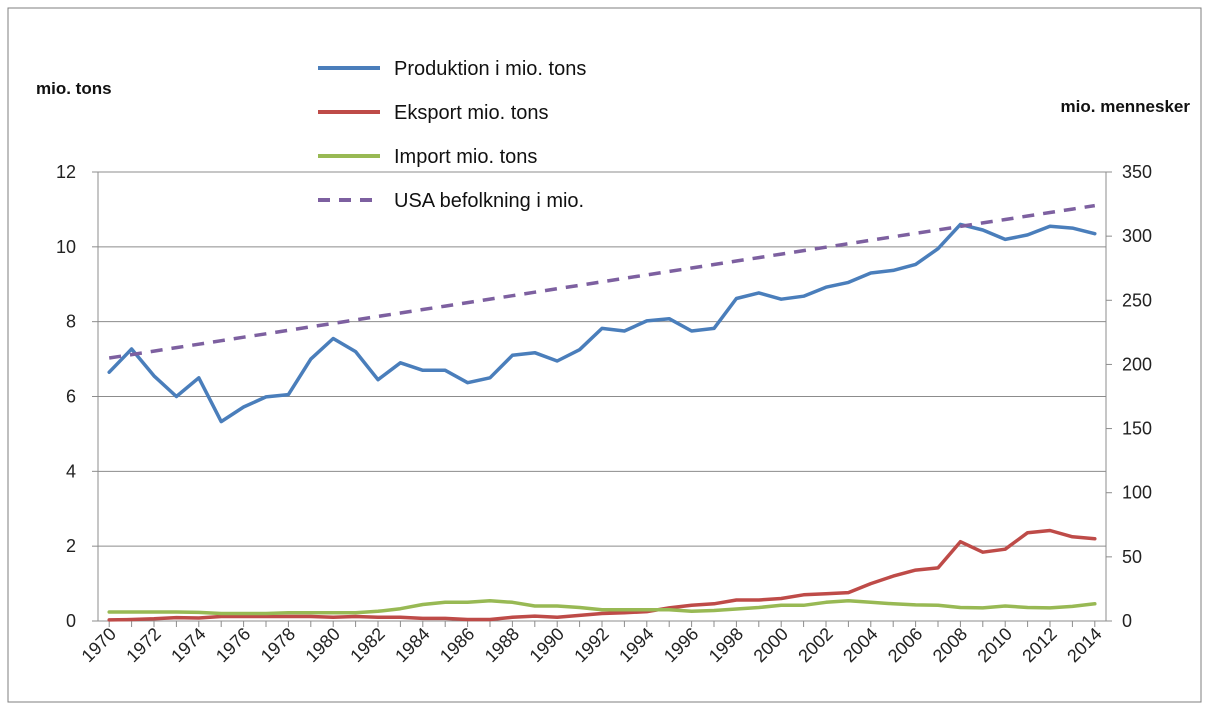 This screenshot has height=706, width=1205. Describe the element at coordinates (1137, 300) in the screenshot. I see `y-right-tick-label: 250` at that location.